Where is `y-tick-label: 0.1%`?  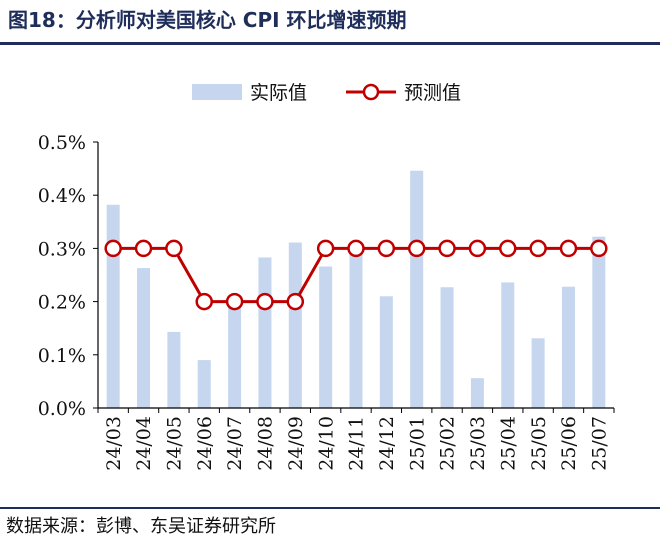
y-tick-label: 0.1% is located at coordinates (62, 356).